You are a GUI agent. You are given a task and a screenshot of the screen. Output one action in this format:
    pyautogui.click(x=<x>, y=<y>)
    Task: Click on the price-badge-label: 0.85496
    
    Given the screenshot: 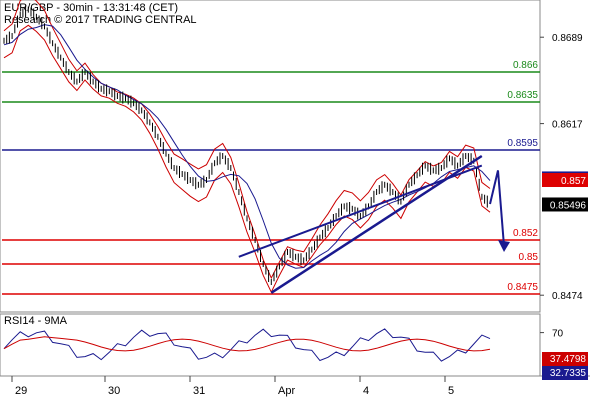 What is the action you would take?
    pyautogui.click(x=568, y=205)
    